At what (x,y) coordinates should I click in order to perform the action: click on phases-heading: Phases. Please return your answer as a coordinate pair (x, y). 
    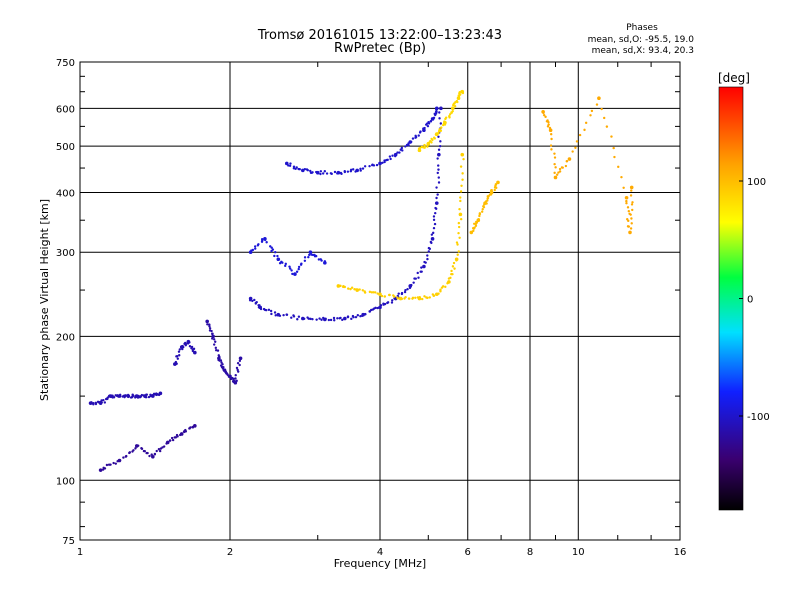
    Looking at the image, I should click on (642, 28).